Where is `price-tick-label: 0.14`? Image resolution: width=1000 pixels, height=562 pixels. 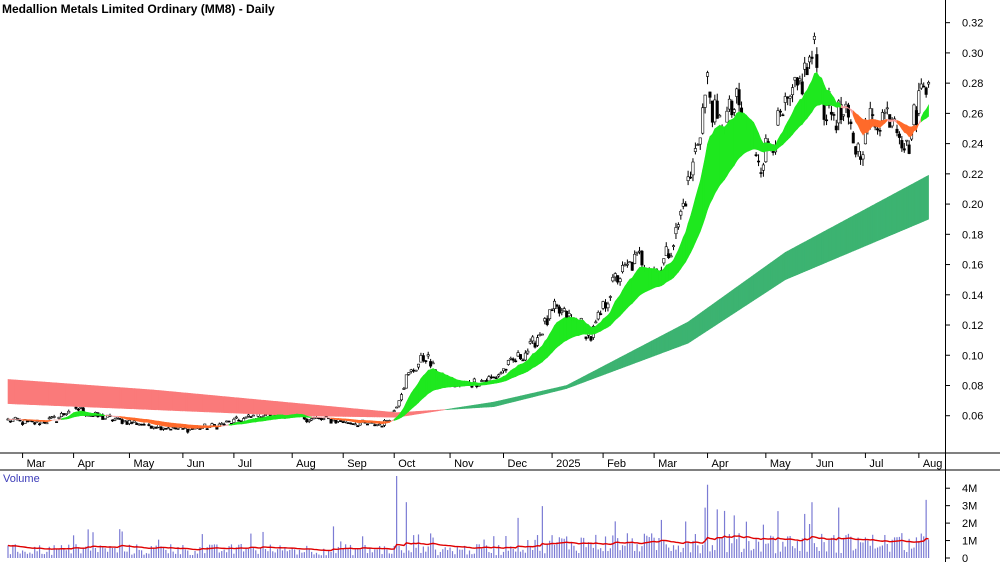 price-tick-label: 0.14 is located at coordinates (972, 296).